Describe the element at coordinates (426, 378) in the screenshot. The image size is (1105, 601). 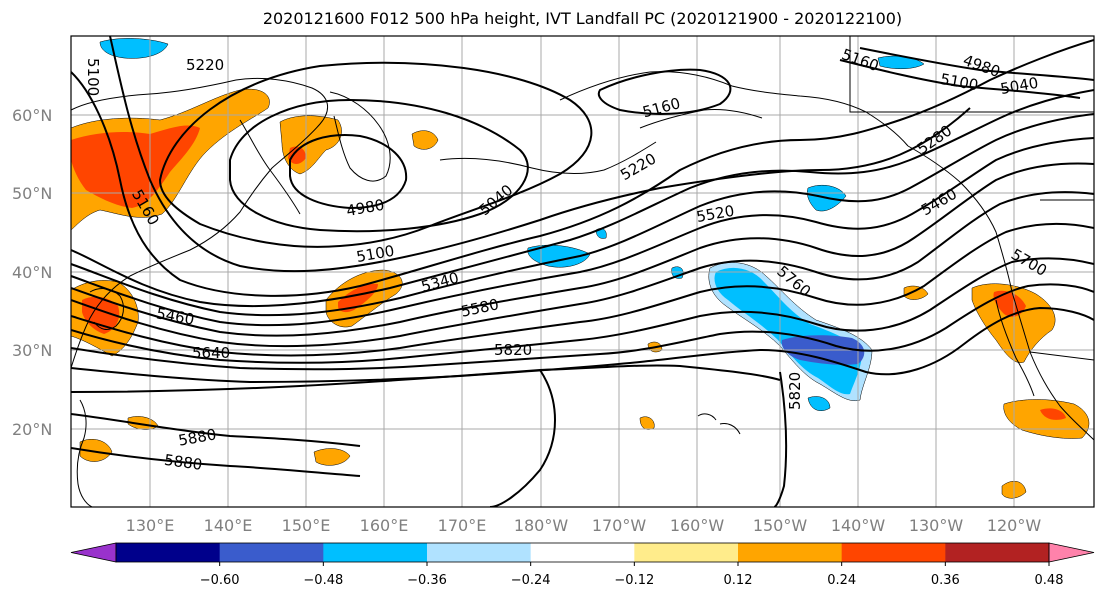
I see `contour-5820-a` at that location.